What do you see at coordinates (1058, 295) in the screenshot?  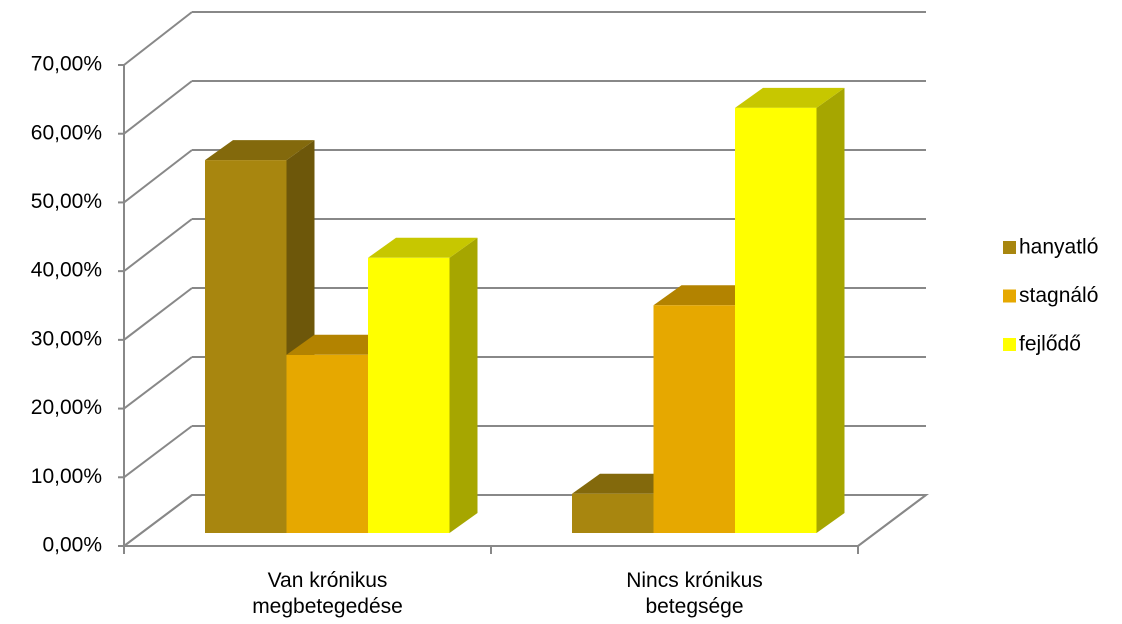 I see `legend-label: stagnáló` at bounding box center [1058, 295].